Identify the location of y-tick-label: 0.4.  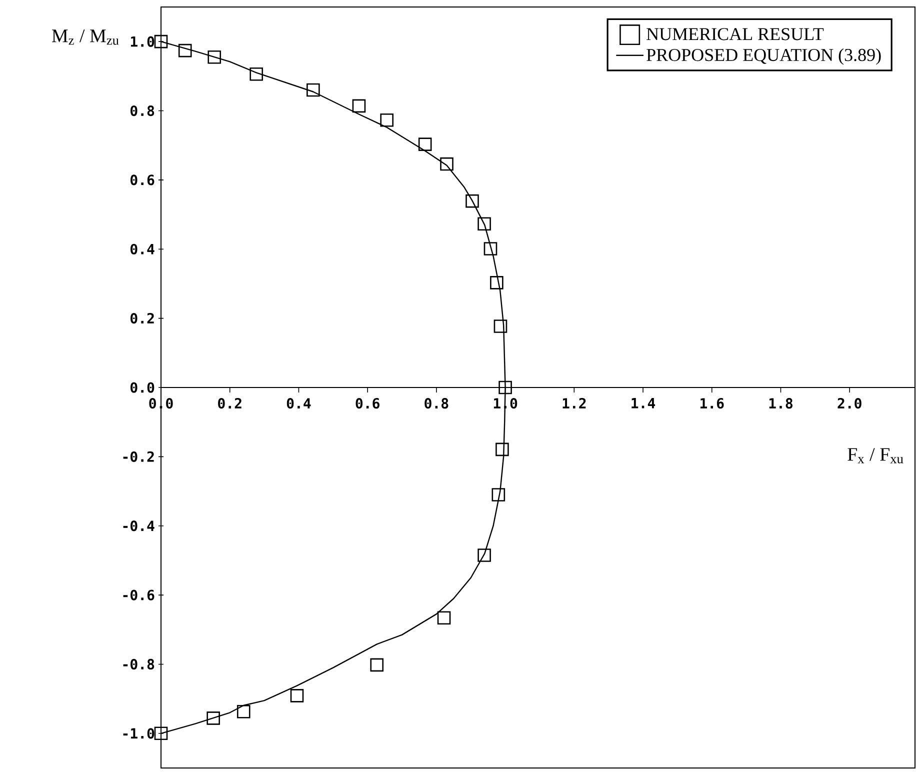
(142, 249).